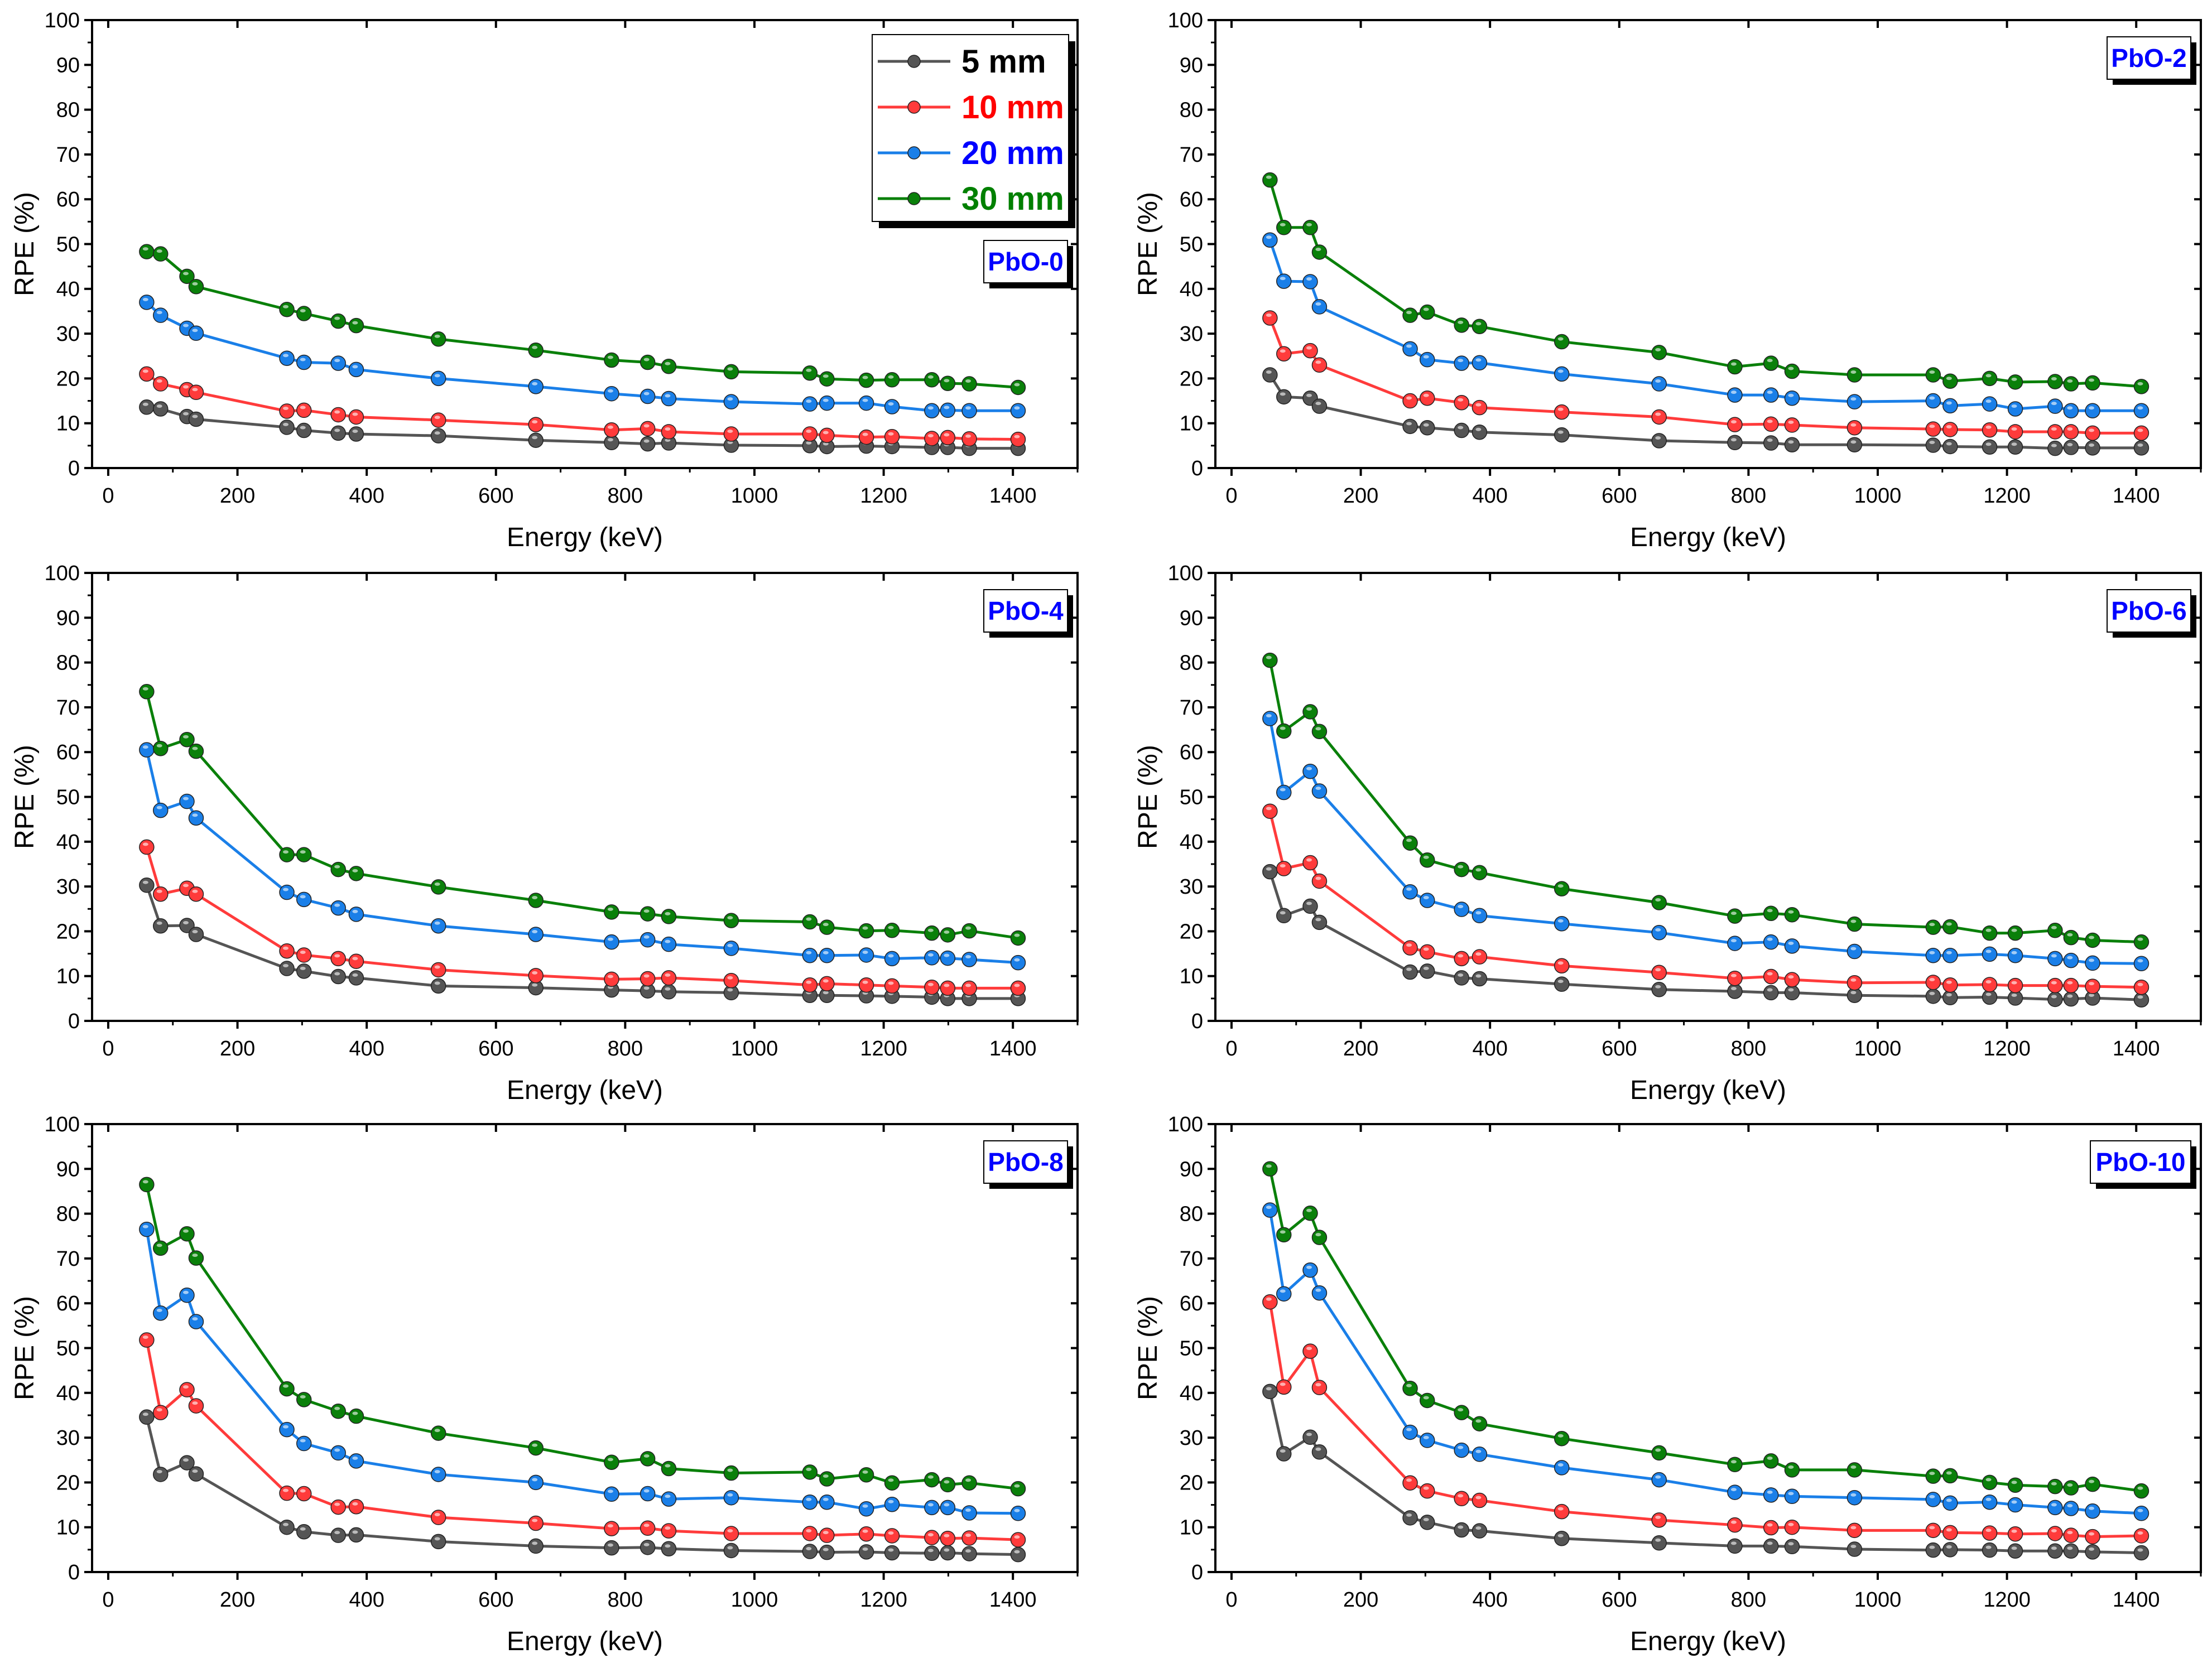 Image resolution: width=2212 pixels, height=1668 pixels. I want to click on y-tick-label: 20, so click(1191, 379).